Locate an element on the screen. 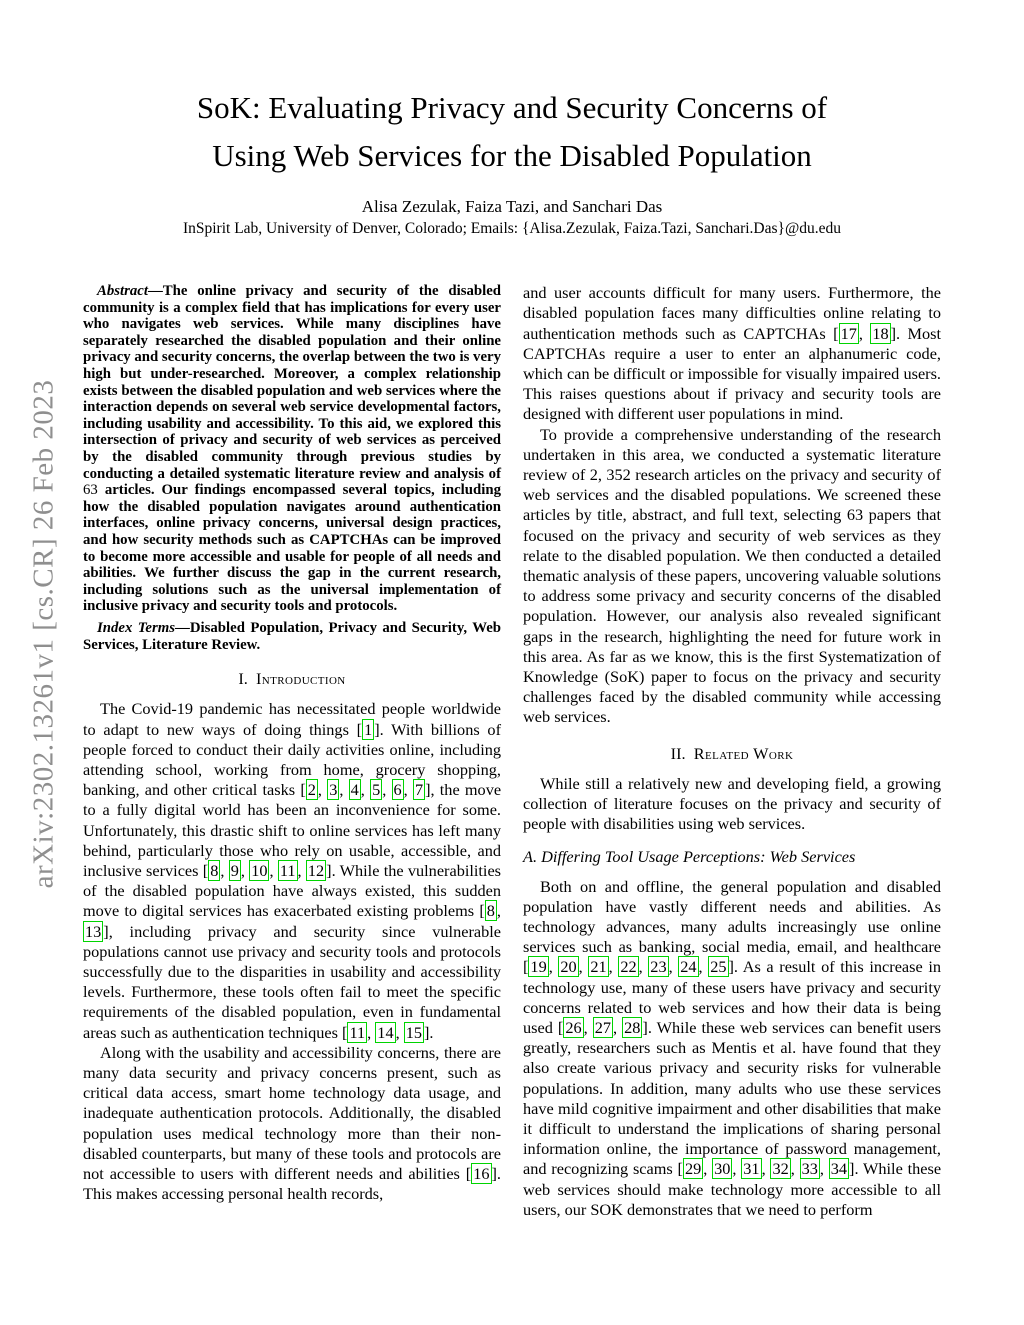 This screenshot has height=1325, width=1024. citation-link: 7 is located at coordinates (419, 790).